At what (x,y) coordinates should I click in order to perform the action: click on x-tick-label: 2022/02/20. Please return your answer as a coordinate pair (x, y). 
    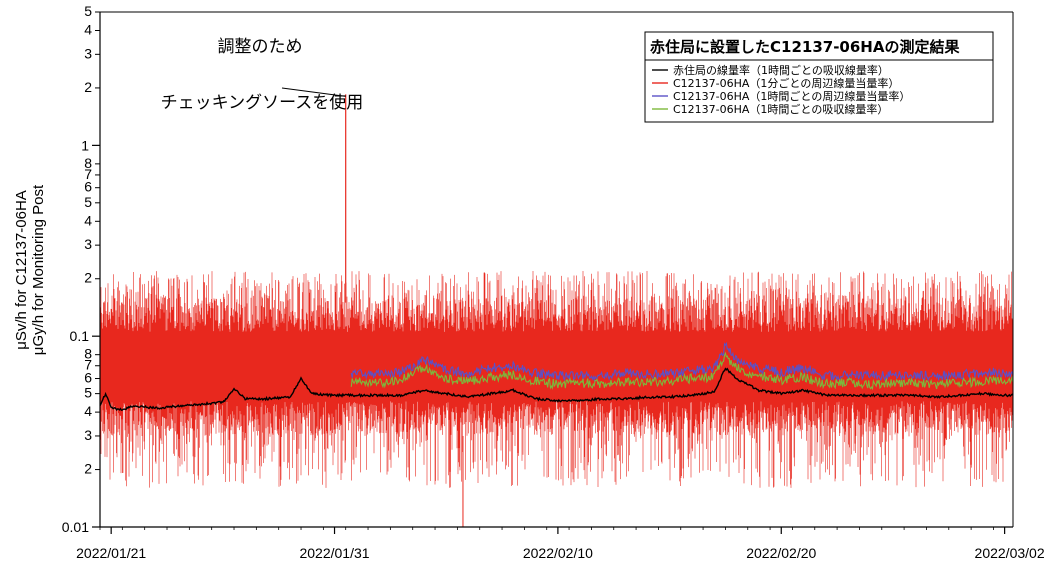
    Looking at the image, I should click on (781, 553).